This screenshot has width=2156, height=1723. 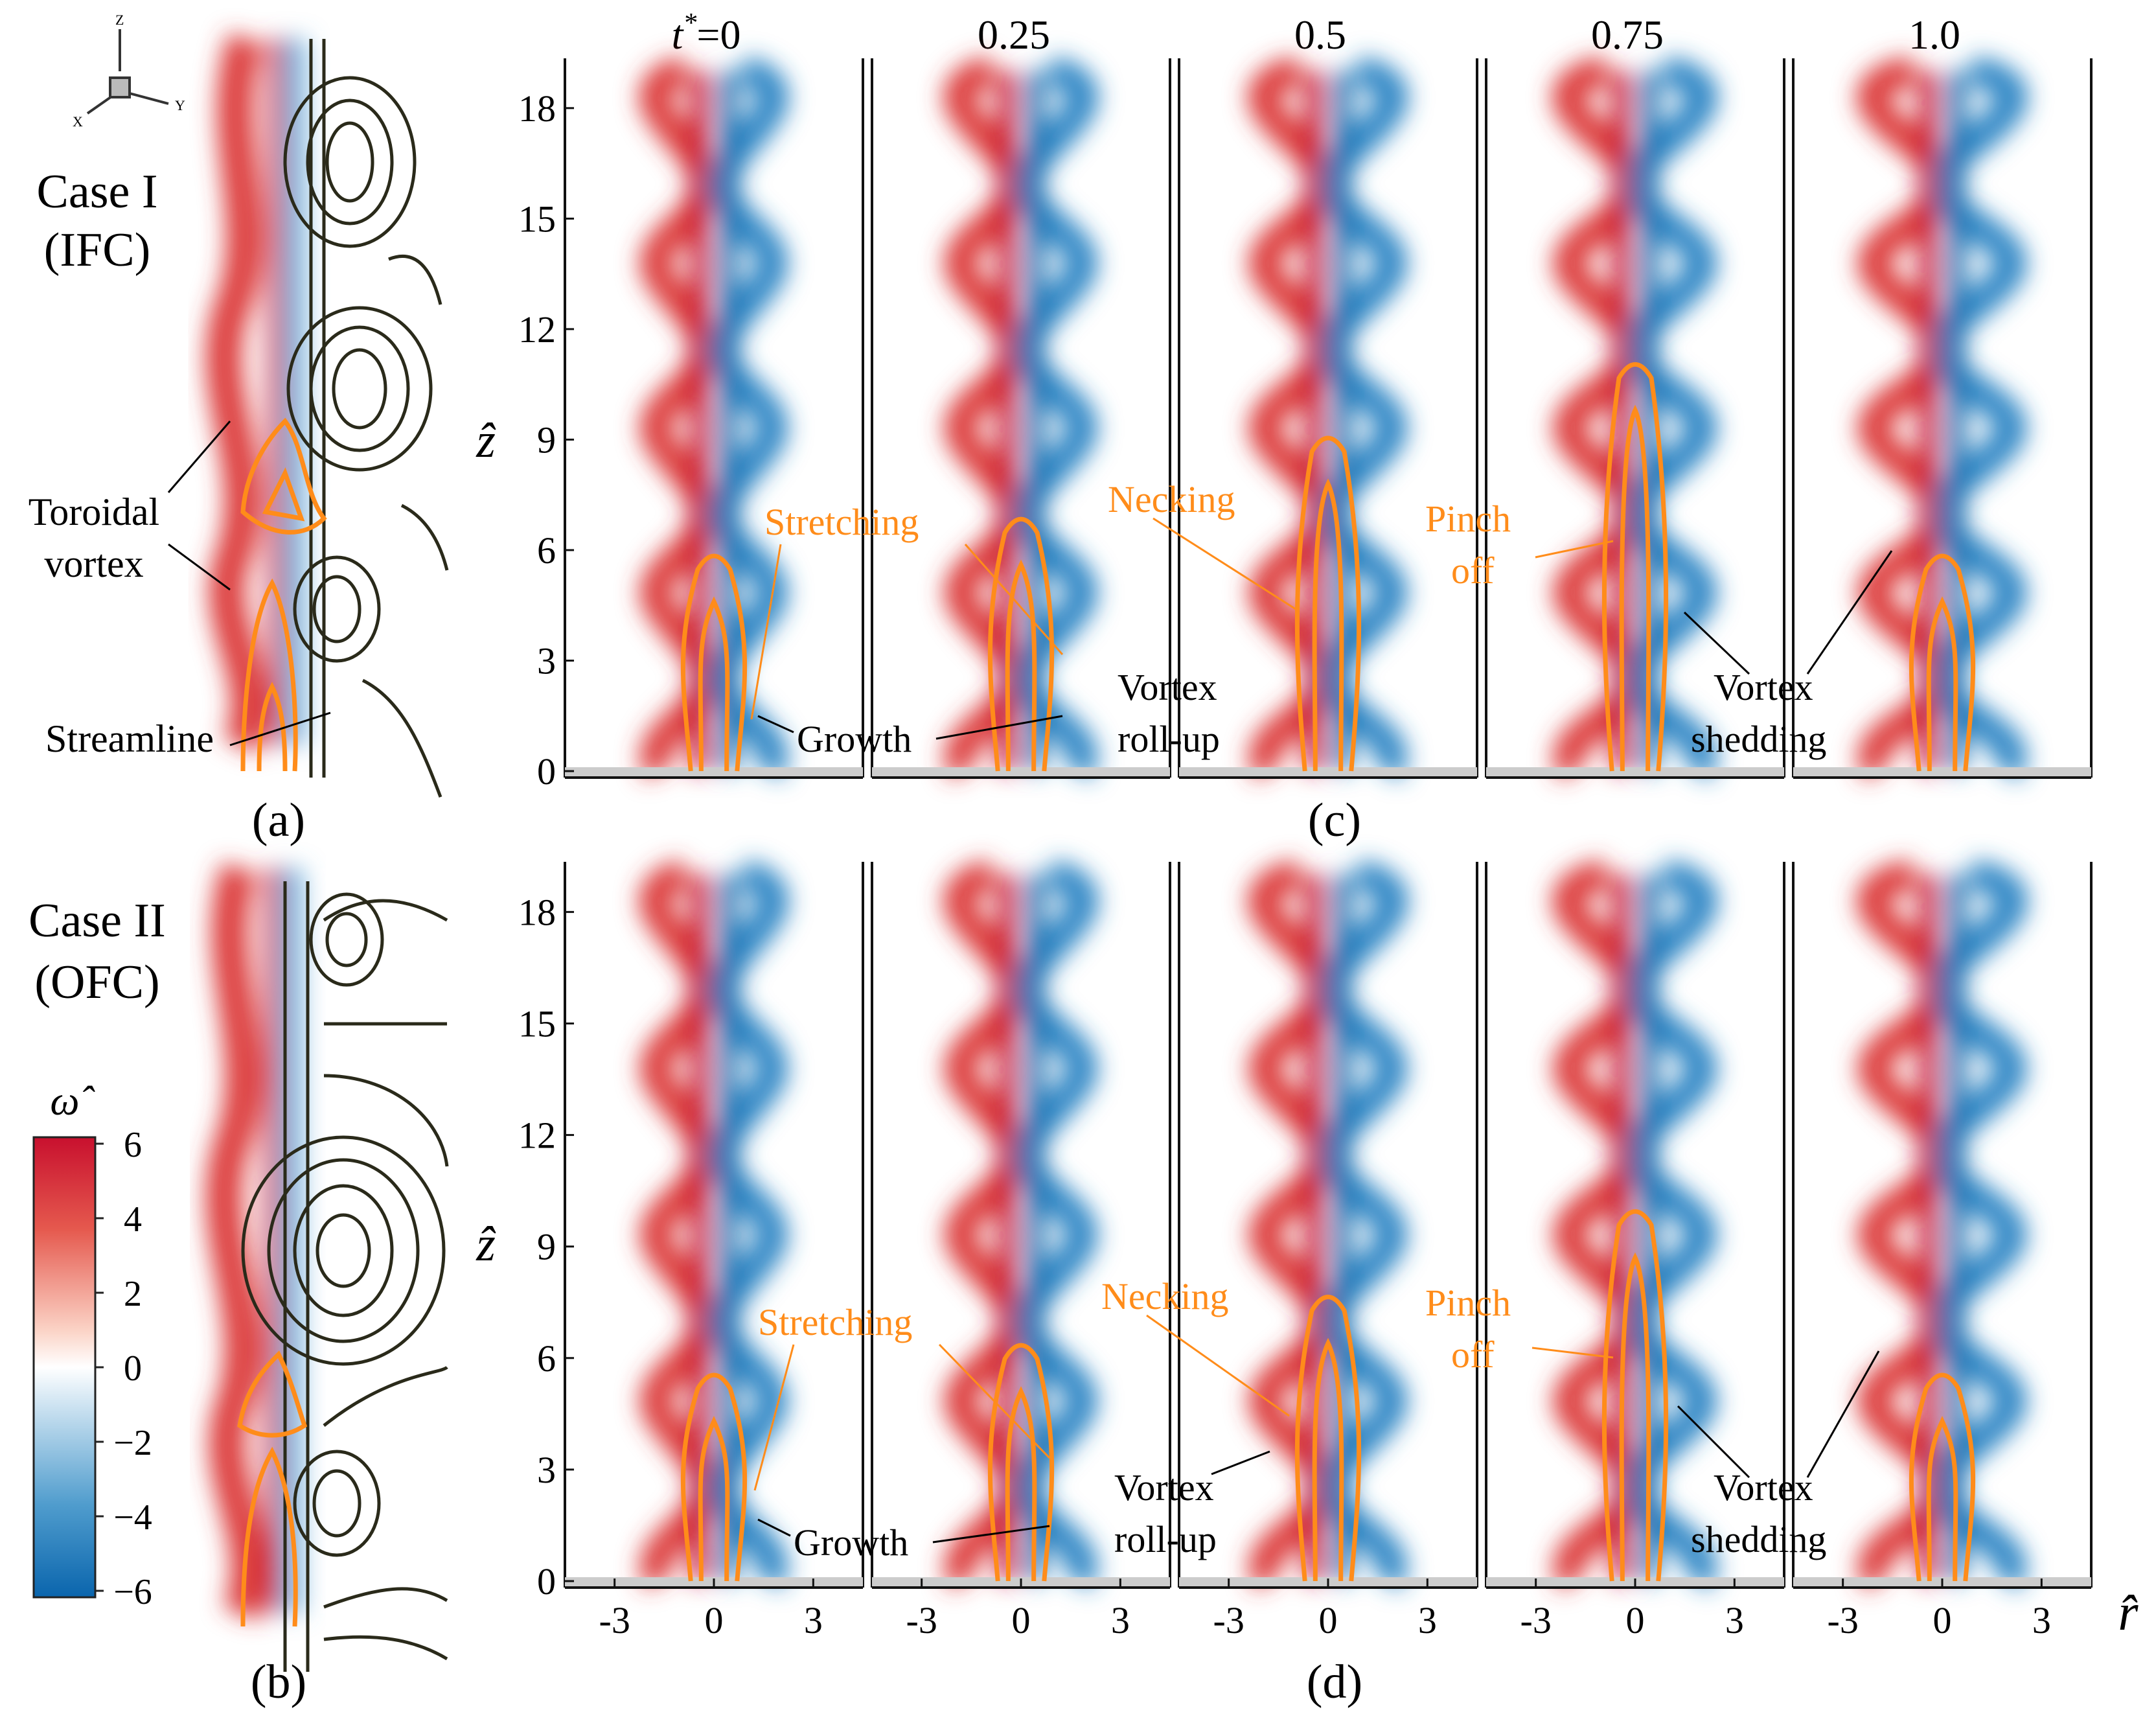 What do you see at coordinates (841, 522) in the screenshot?
I see `annot-c-stretching: Stretching` at bounding box center [841, 522].